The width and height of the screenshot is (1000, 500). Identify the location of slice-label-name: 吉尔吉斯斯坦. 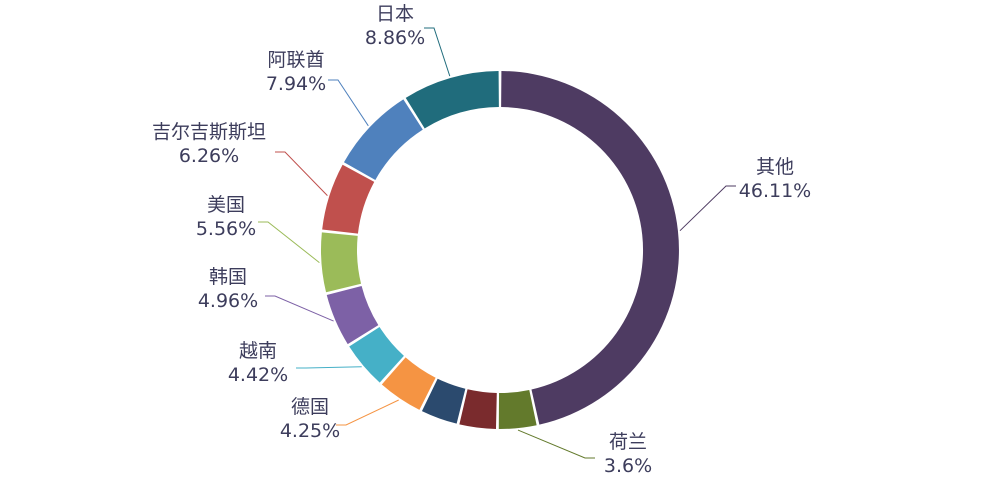
(209, 132).